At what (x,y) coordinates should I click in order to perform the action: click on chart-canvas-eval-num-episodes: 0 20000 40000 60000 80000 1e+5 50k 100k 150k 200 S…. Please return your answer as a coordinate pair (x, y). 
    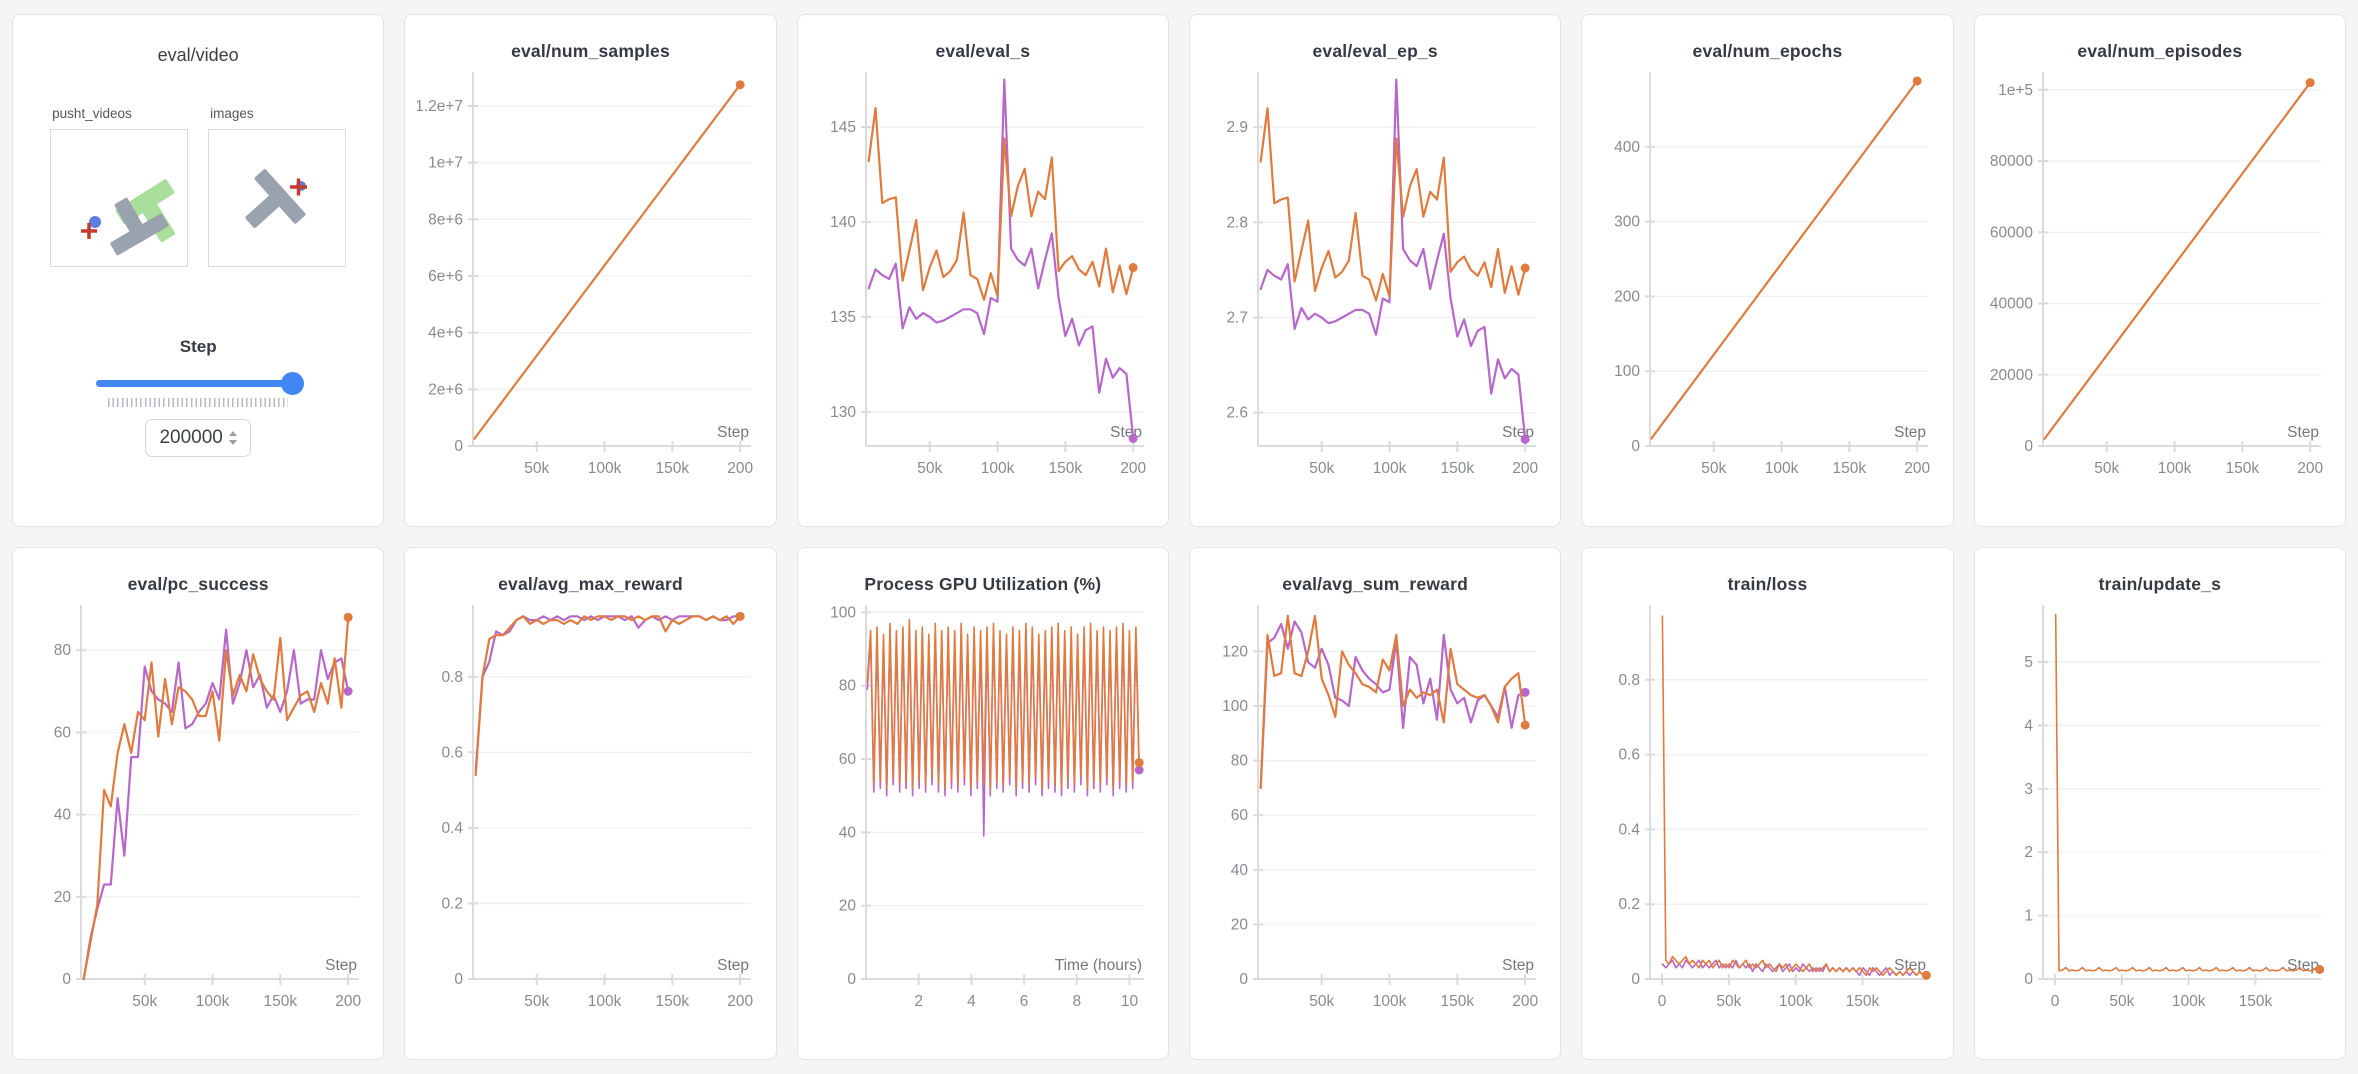
    Looking at the image, I should click on (2160, 282).